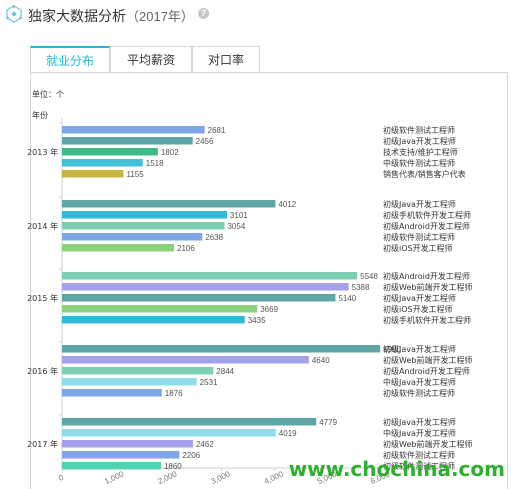 Image resolution: width=511 pixels, height=489 pixels. Describe the element at coordinates (255, 17) in the screenshot. I see `page-header: 独家大数据分析（2017年） ?` at that location.